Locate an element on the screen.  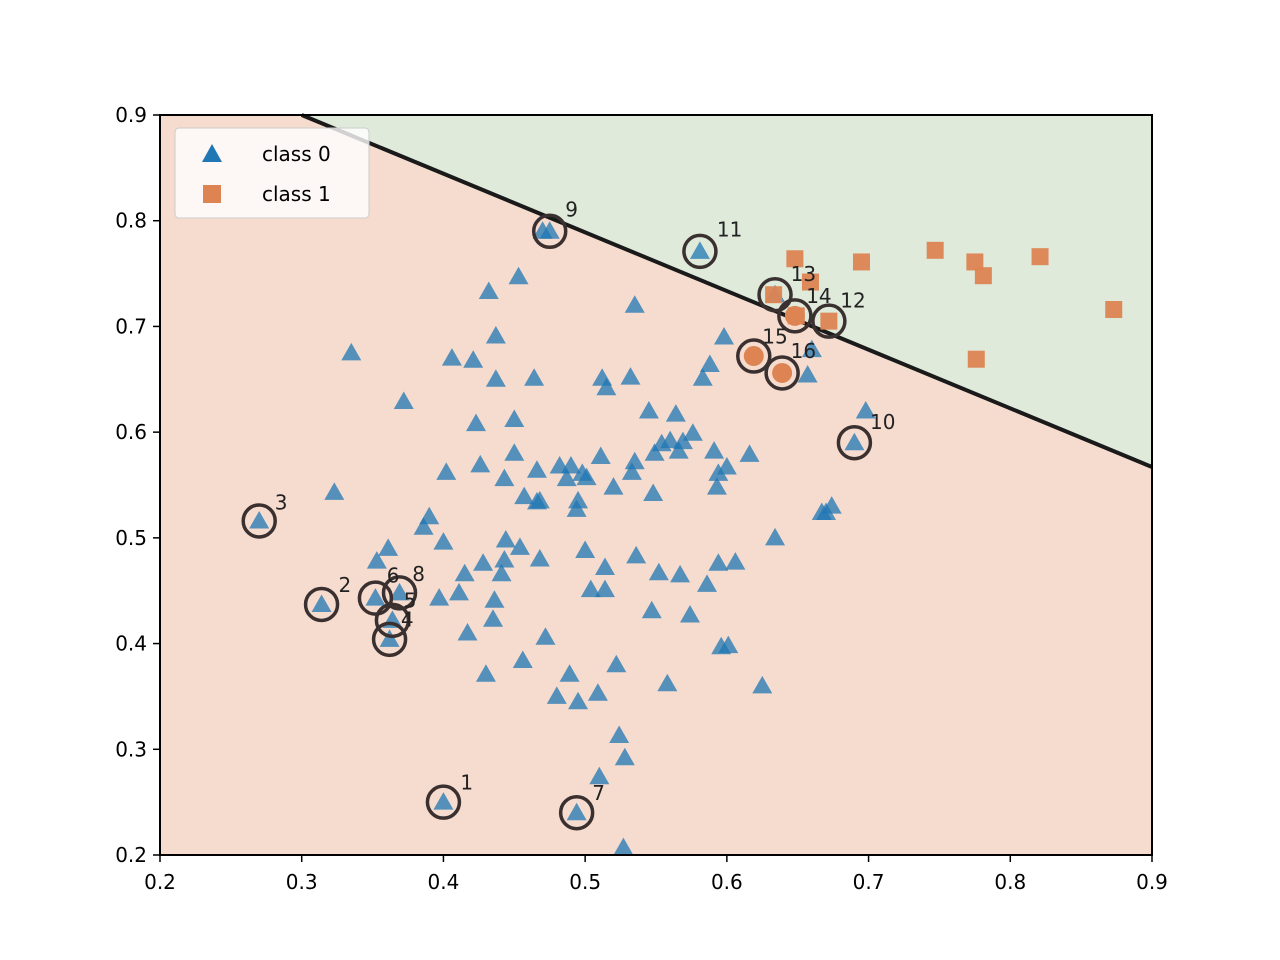
y-tick-label: 0.6 is located at coordinates (131, 432).